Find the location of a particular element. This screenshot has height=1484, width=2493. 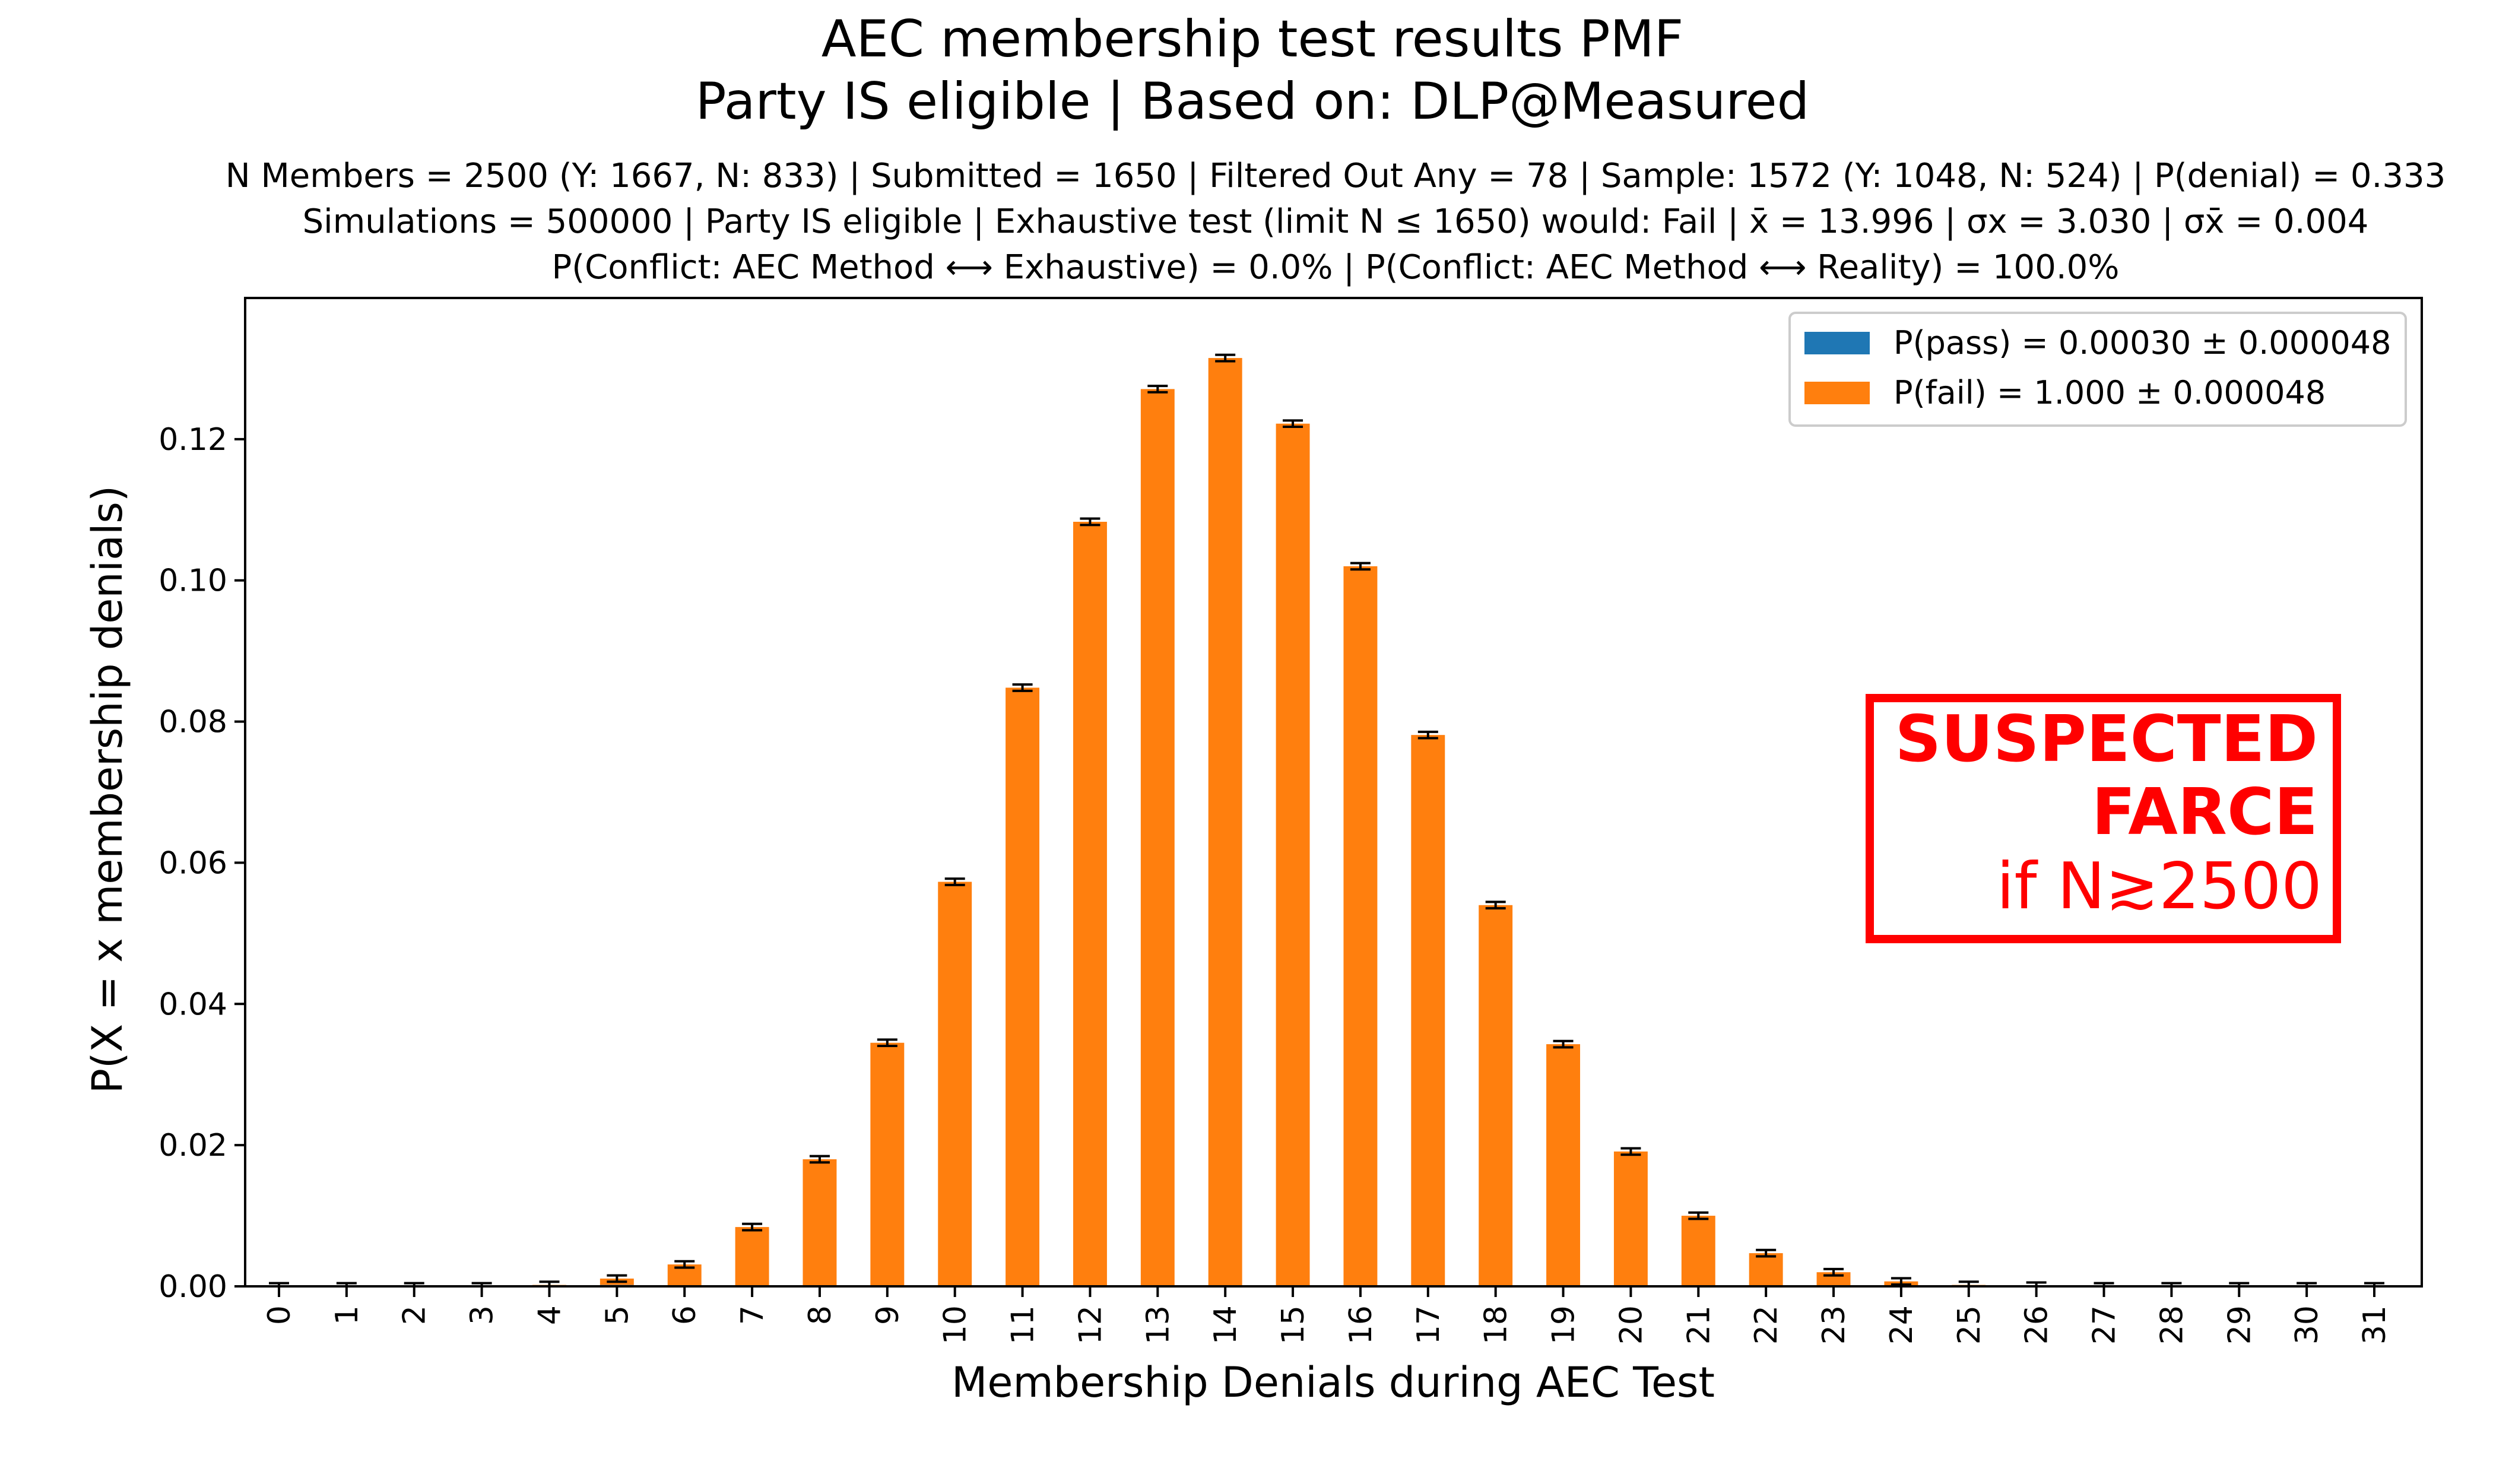

legend-box is located at coordinates (2097, 369).